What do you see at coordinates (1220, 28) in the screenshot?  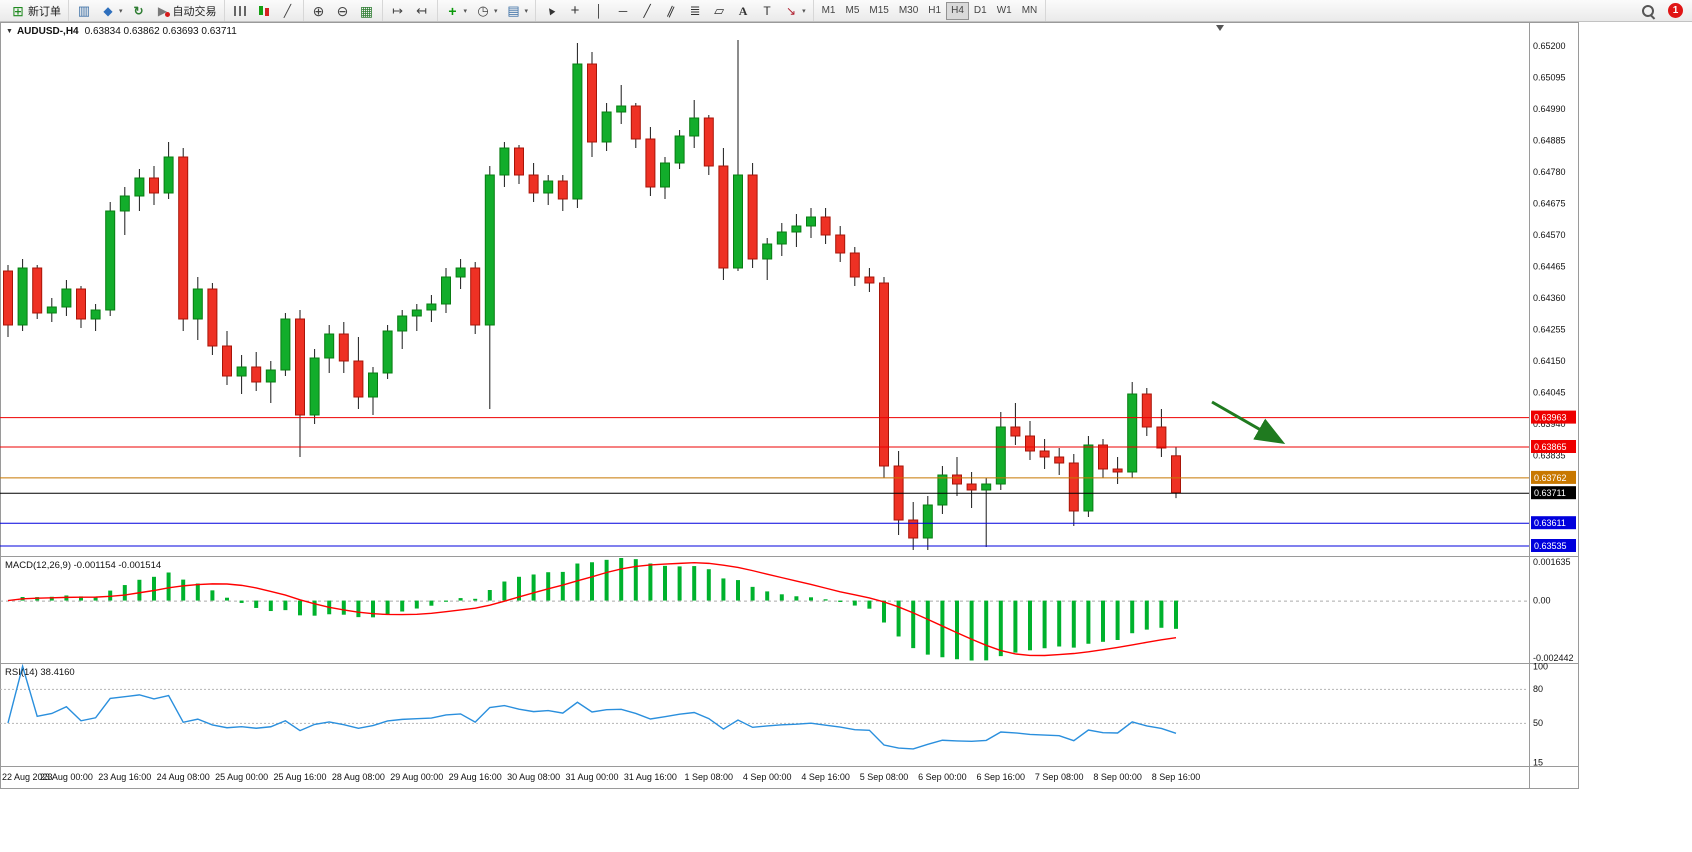 I see `chart-shift-marker` at bounding box center [1220, 28].